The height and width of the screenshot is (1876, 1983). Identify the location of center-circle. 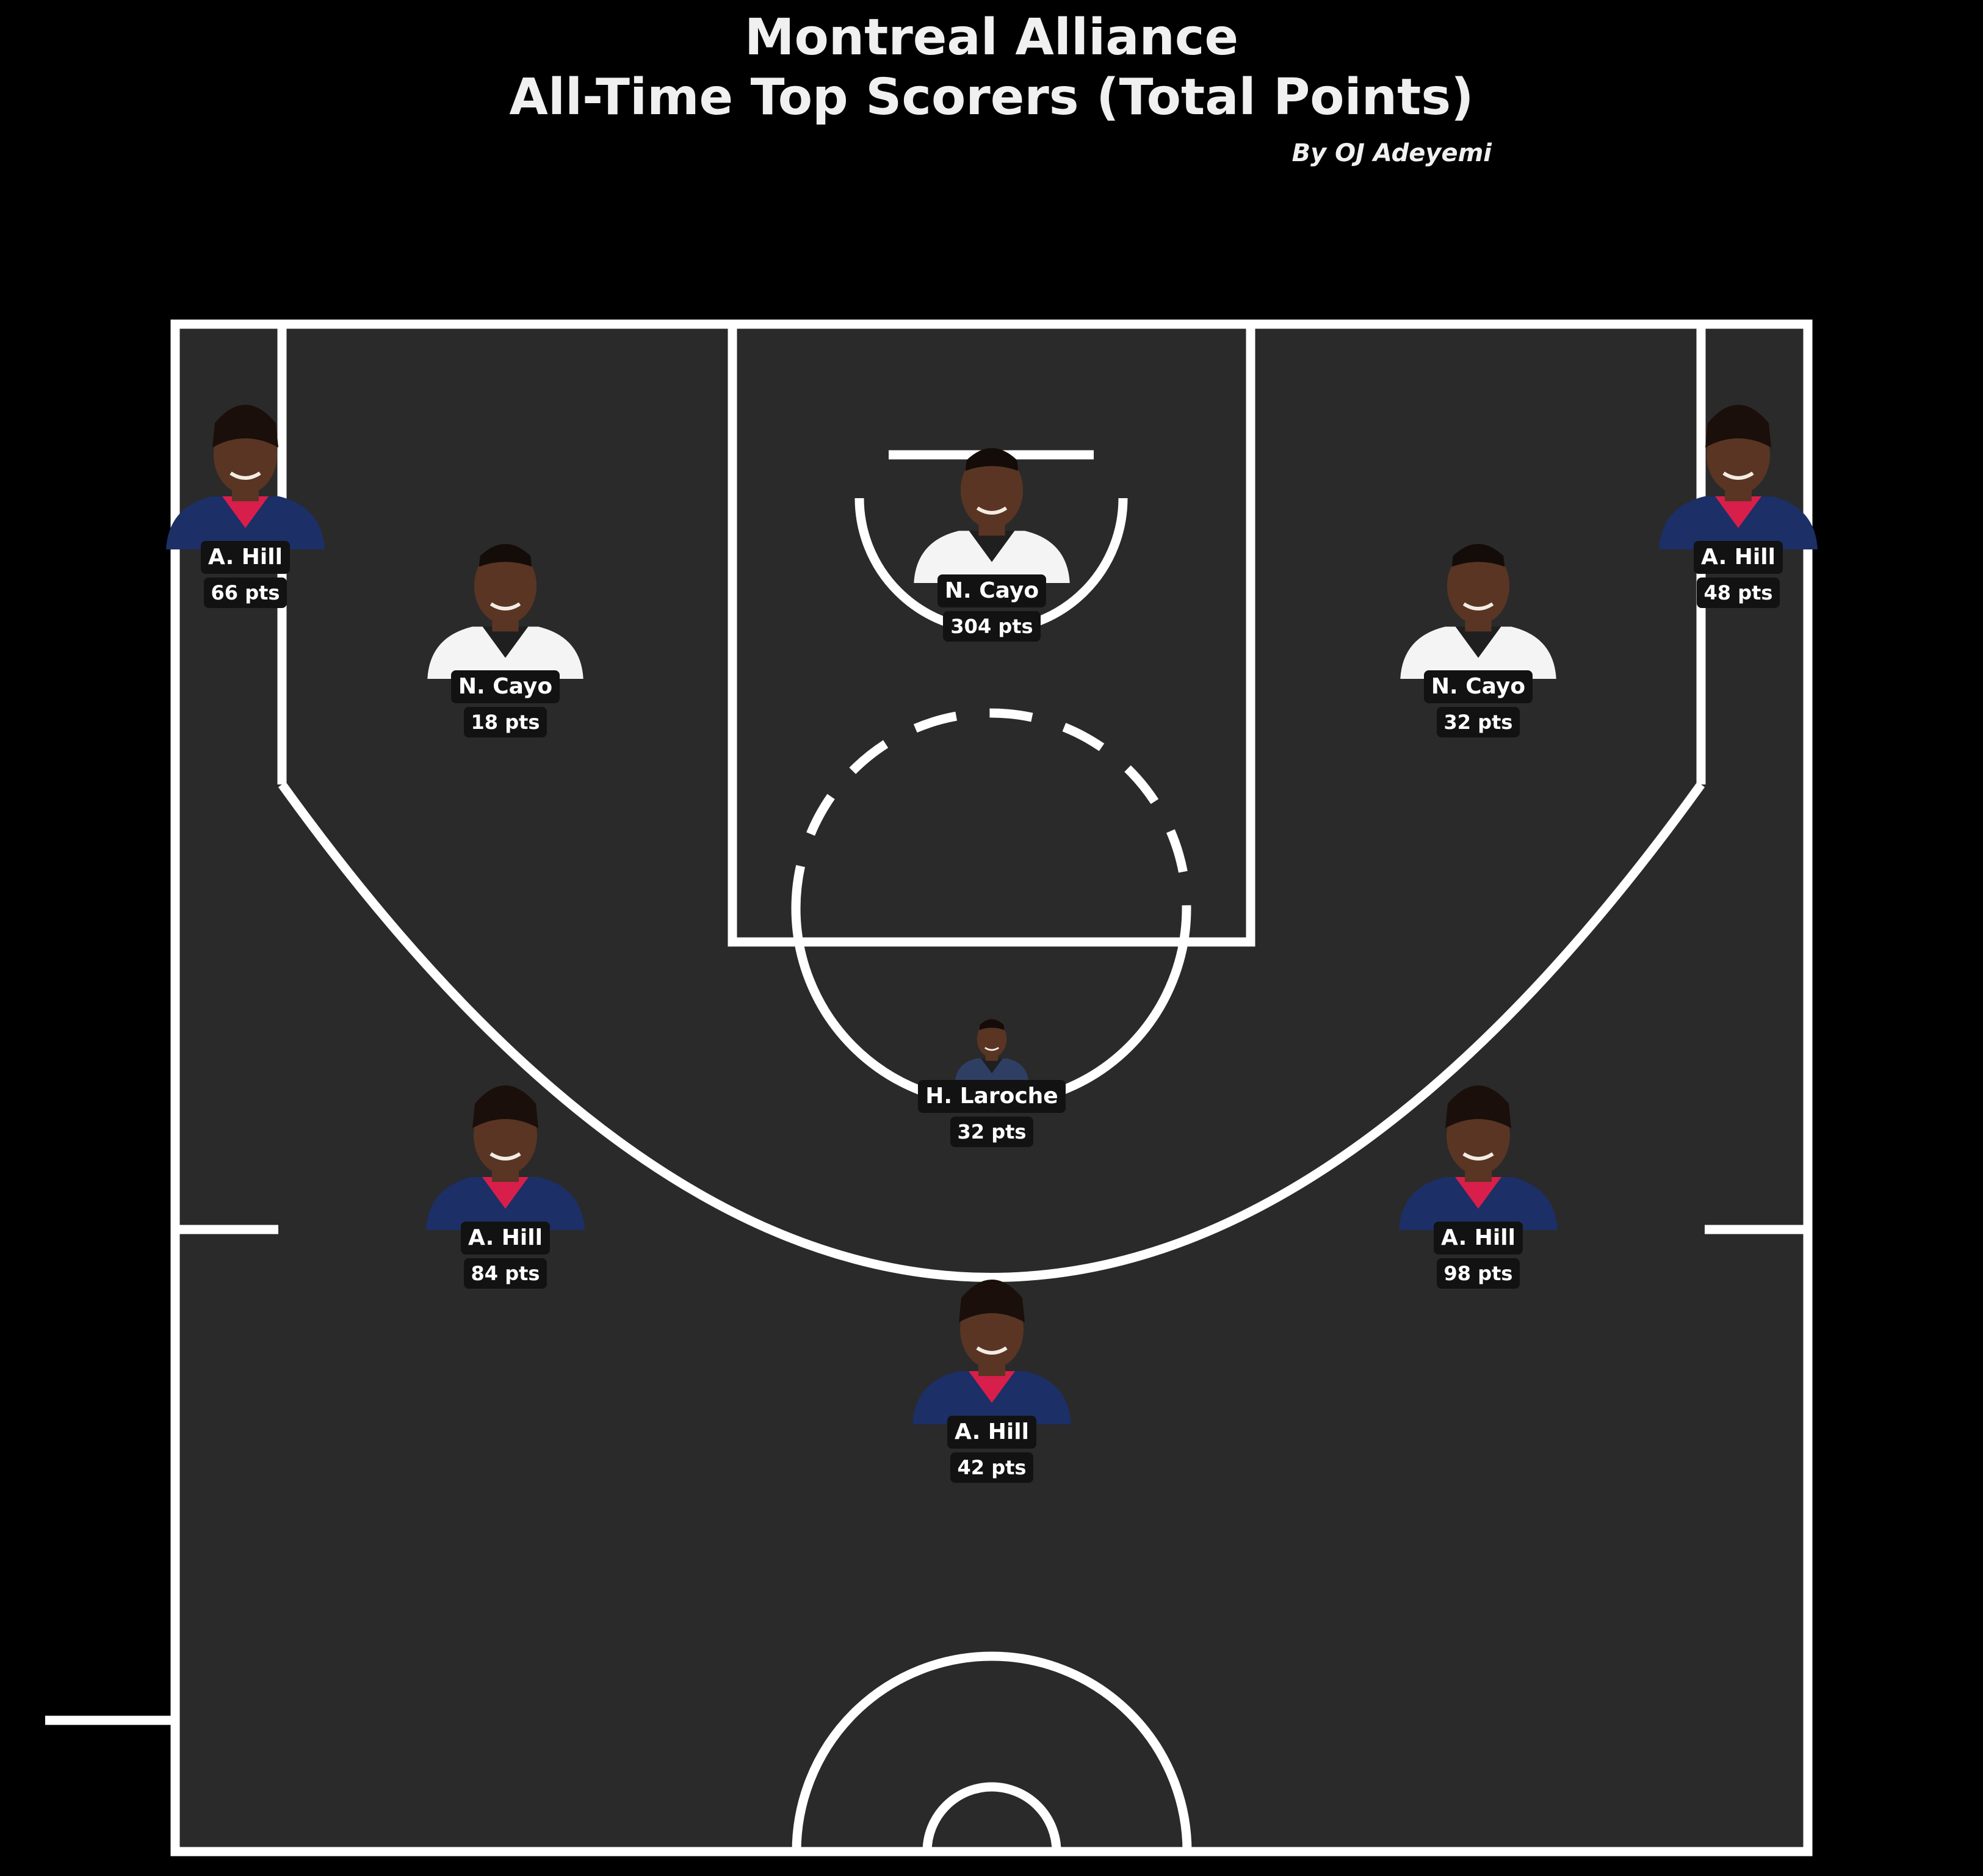
(992, 1751).